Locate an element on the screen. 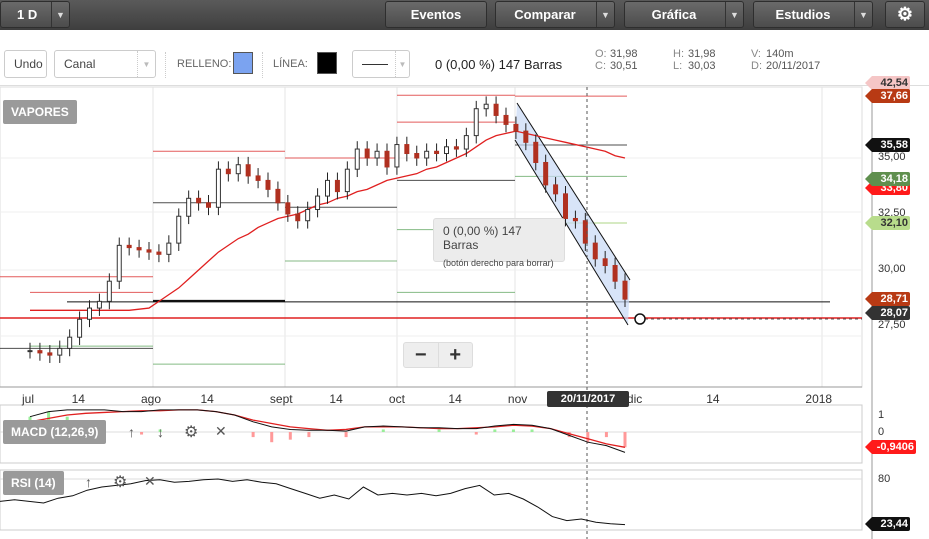 This screenshot has width=929, height=539. period-select: 1 D ▼ is located at coordinates (35, 14).